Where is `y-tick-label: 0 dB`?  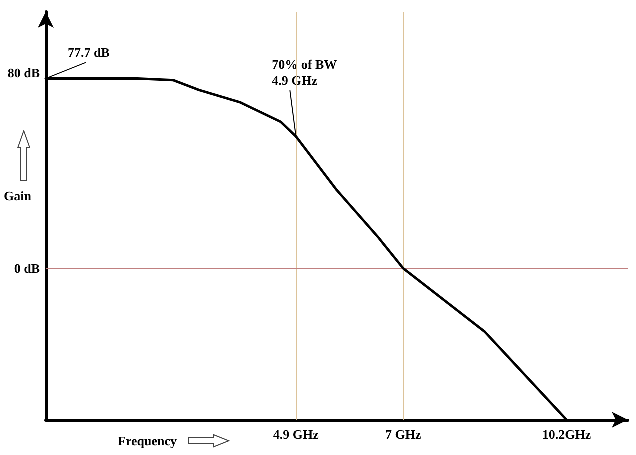
y-tick-label: 0 dB is located at coordinates (27, 268).